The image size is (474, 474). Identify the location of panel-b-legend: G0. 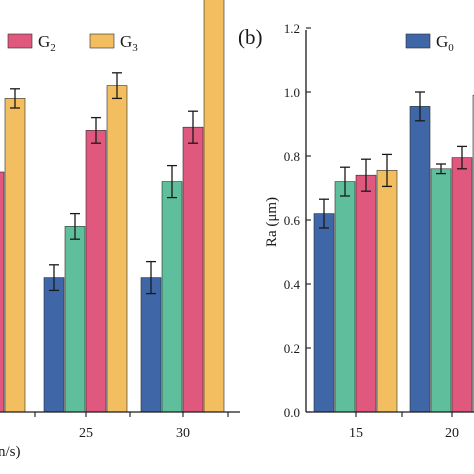
(429, 43).